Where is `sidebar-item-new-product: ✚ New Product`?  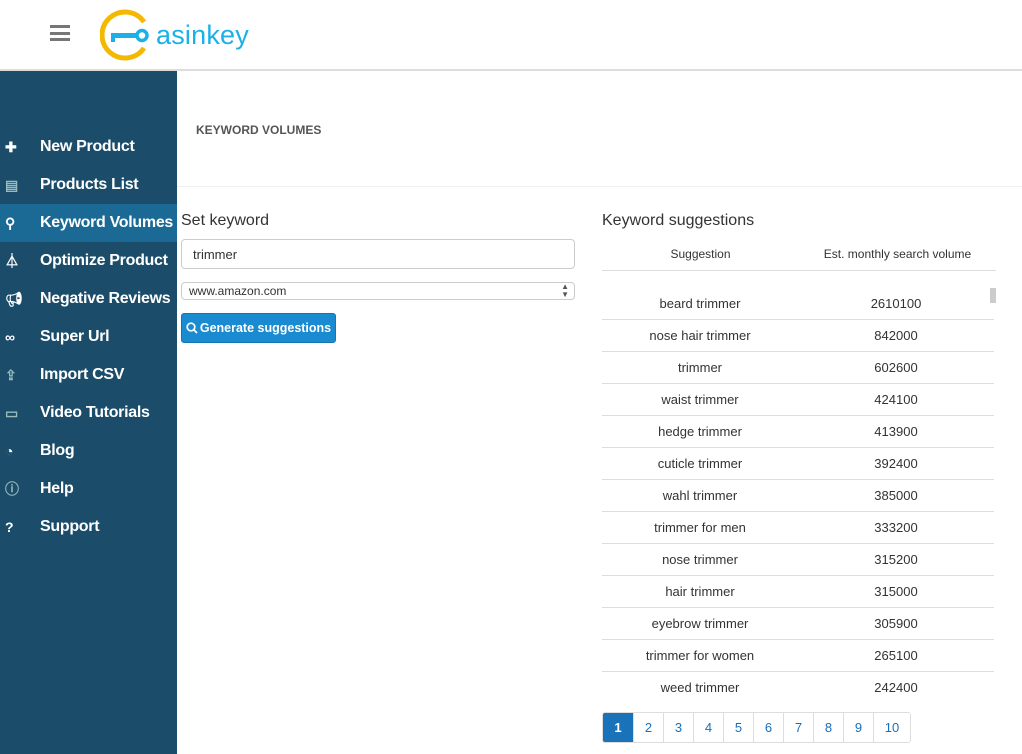 sidebar-item-new-product: ✚ New Product is located at coordinates (88, 147).